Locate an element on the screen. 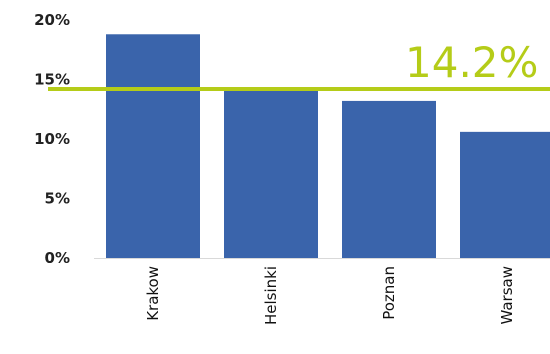 The height and width of the screenshot is (354, 550). x-axis-labels: Krakow Helsinki Poznan Warsaw is located at coordinates (330, 295).